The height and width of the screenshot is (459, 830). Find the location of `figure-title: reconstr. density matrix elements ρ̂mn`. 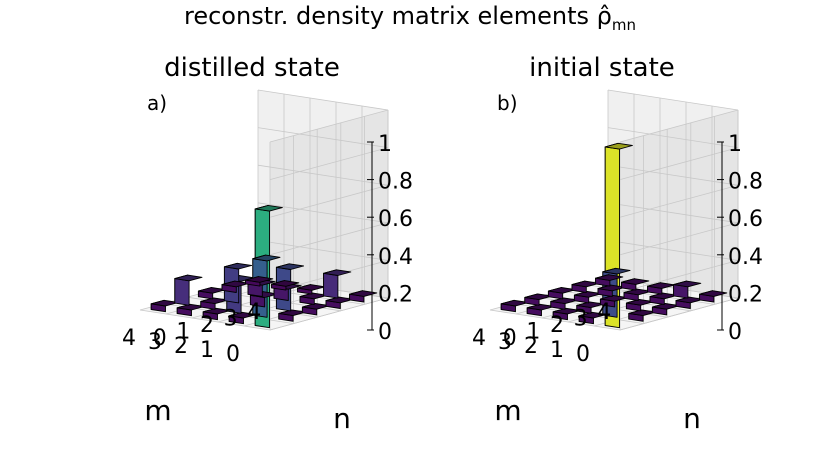

figure-title: reconstr. density matrix elements ρ̂mn is located at coordinates (410, 18).